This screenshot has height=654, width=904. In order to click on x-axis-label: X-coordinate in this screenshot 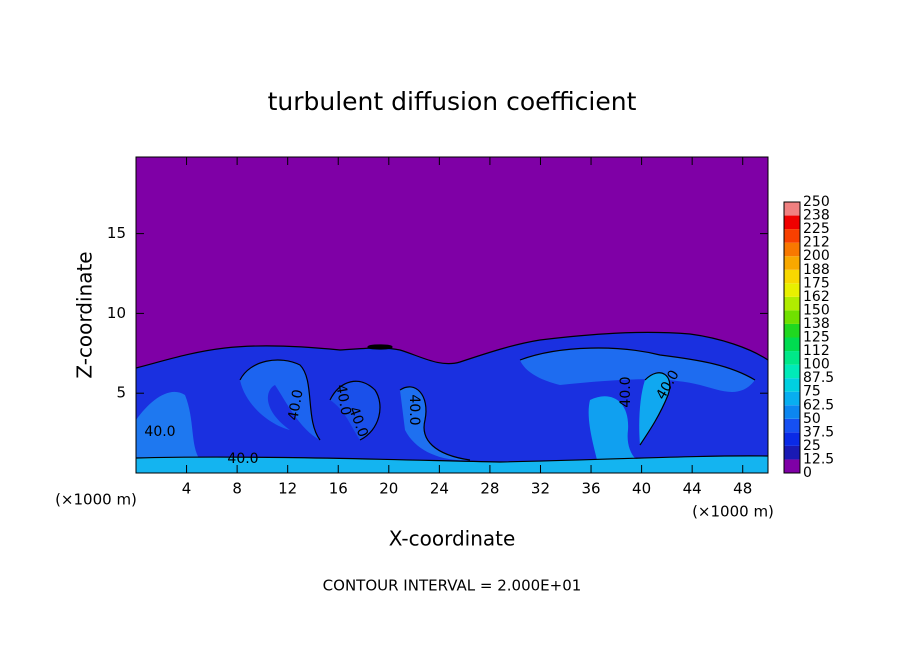, I will do `click(452, 539)`.